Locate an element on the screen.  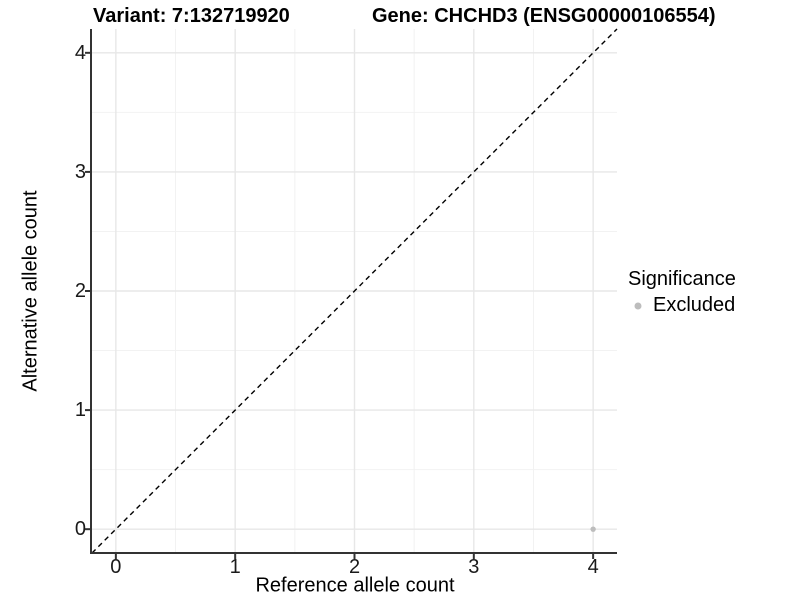
legend-item-label: Excluded is located at coordinates (694, 305).